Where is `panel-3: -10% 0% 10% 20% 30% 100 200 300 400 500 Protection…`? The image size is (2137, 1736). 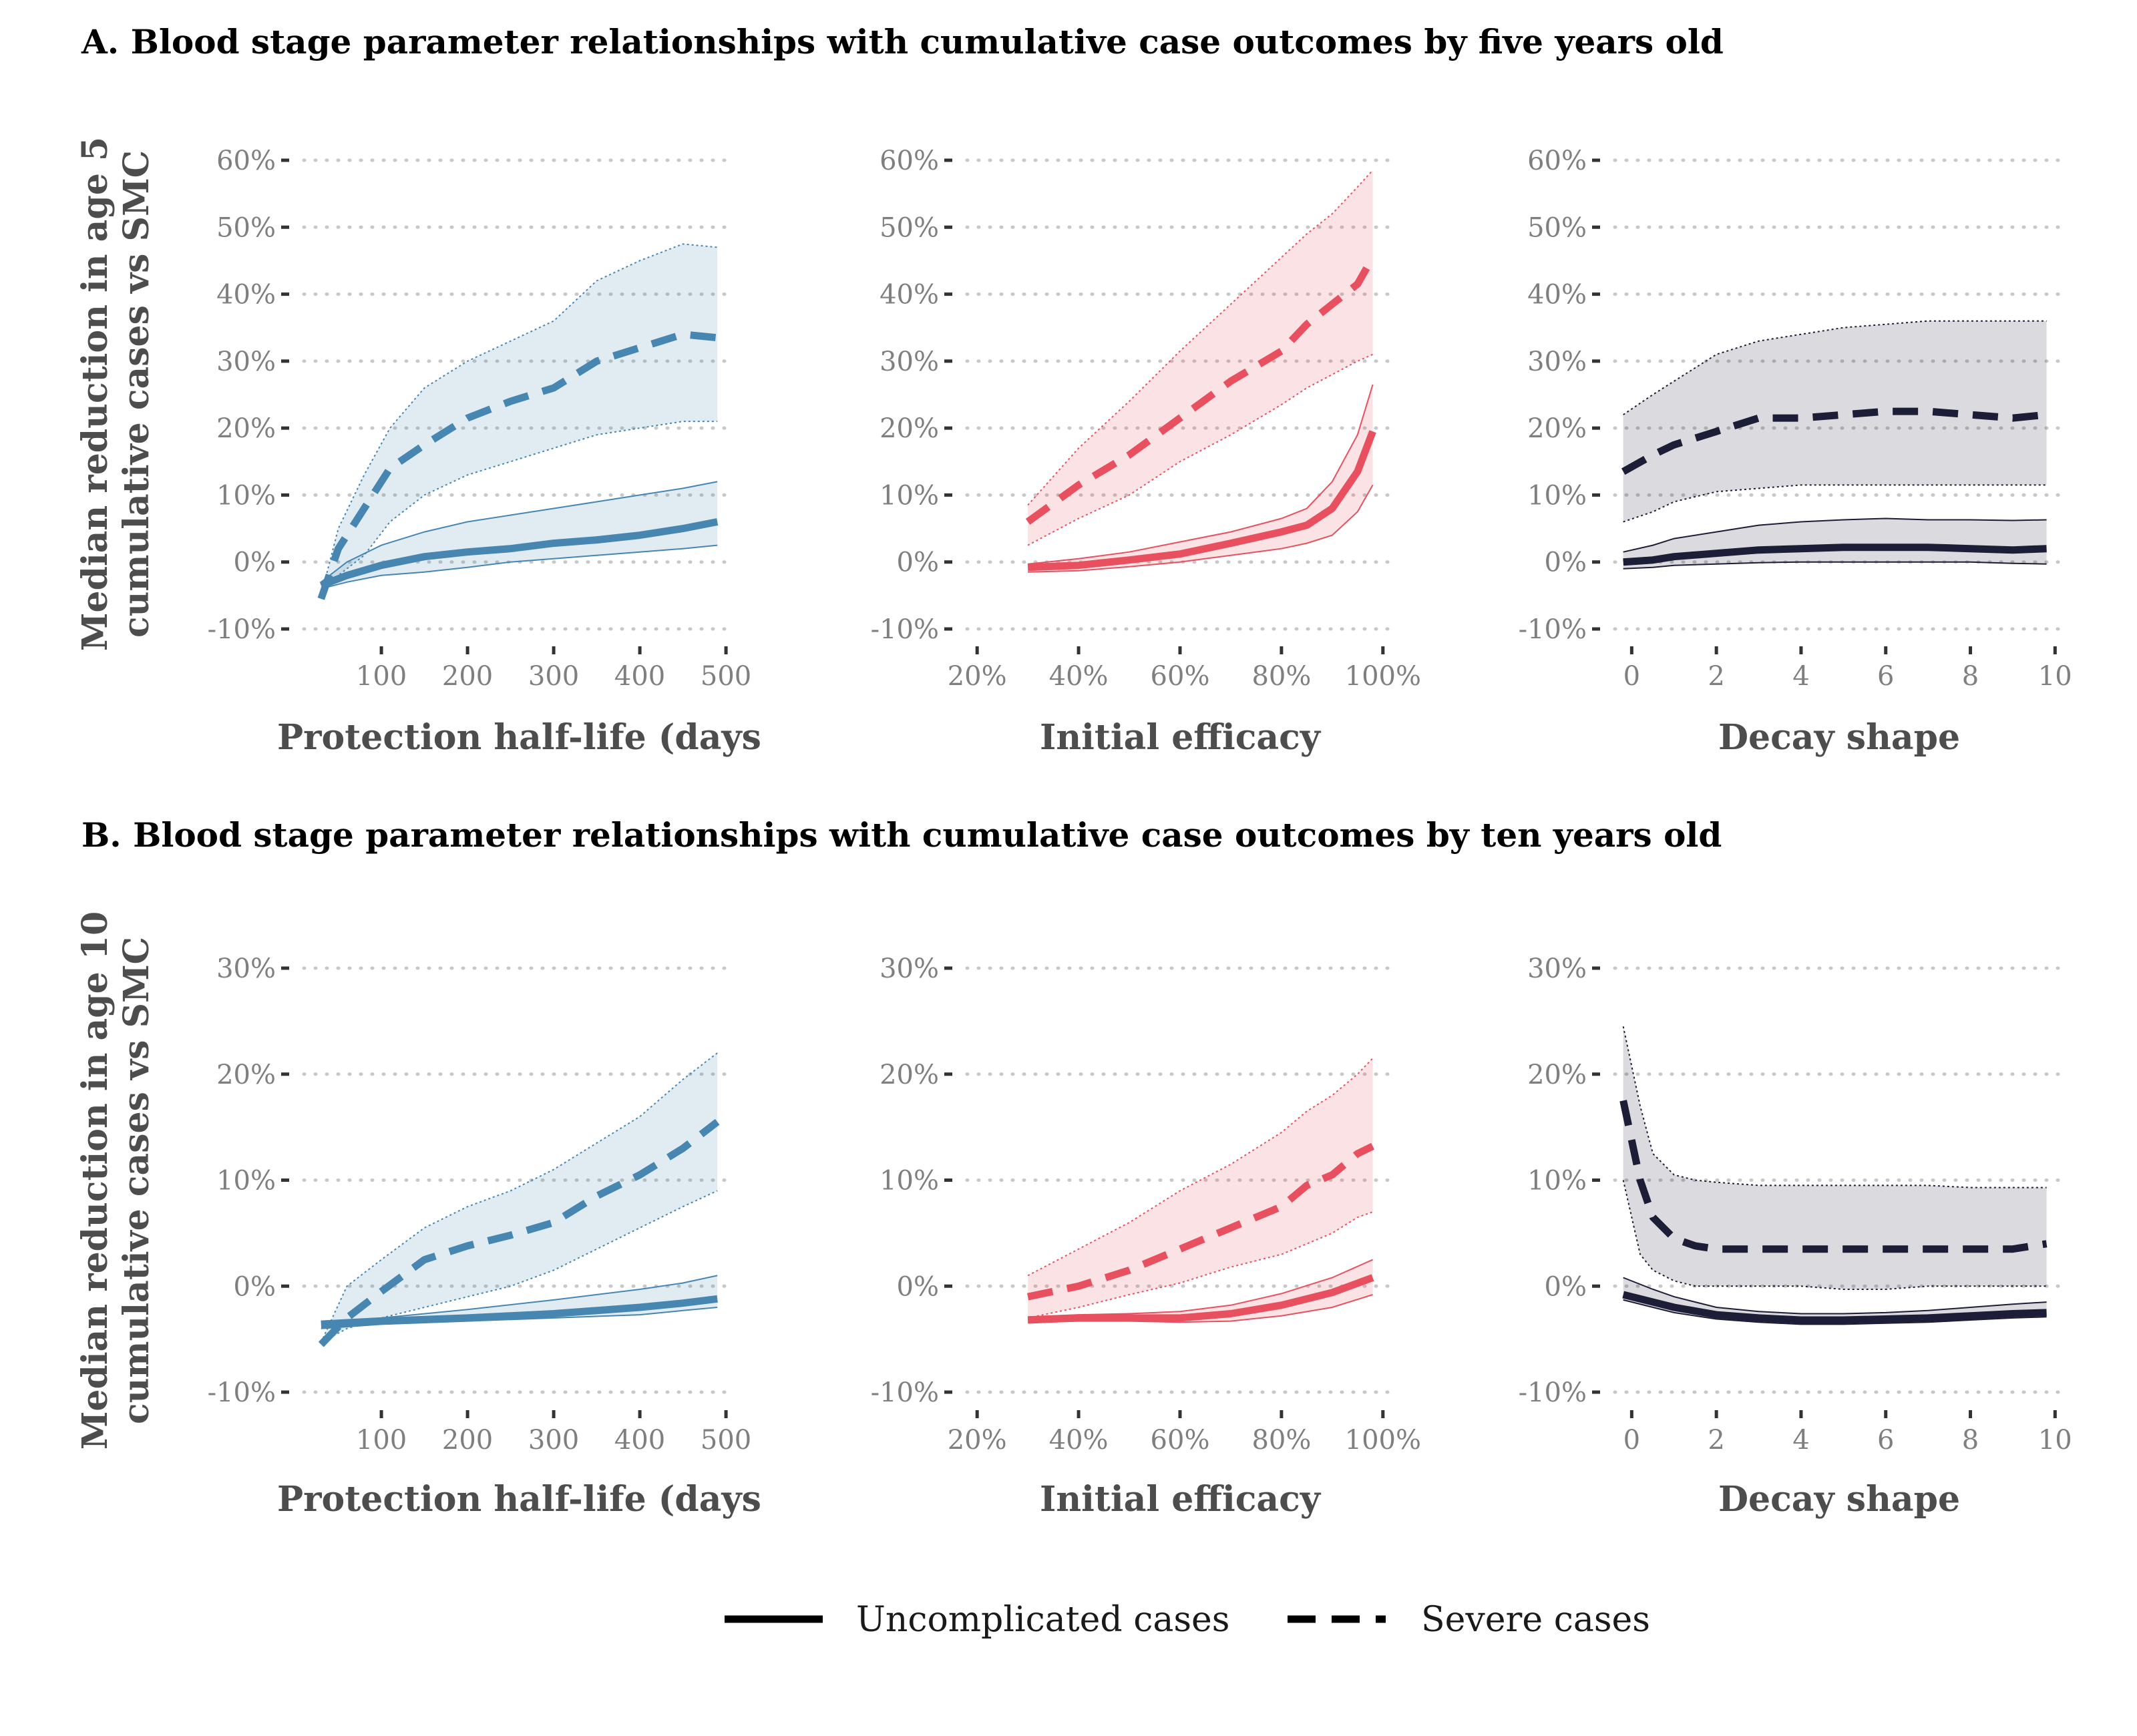 panel-3: -10% 0% 10% 20% 30% 100 200 300 400 500 Protection… is located at coordinates (485, 1237).